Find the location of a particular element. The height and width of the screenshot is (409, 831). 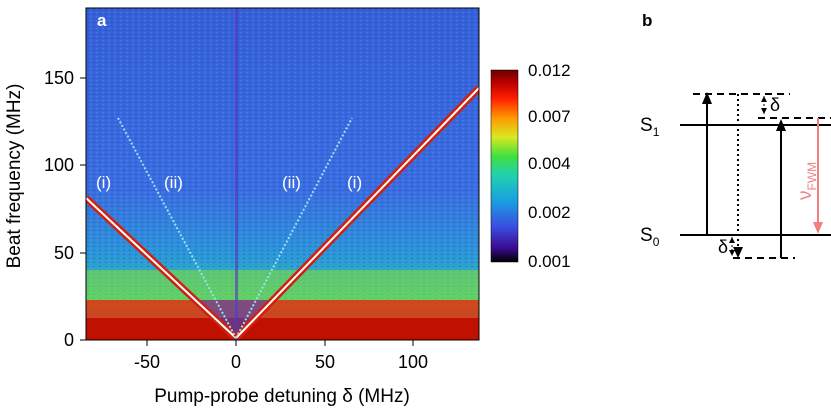

pump-arrow-head is located at coordinates (707, 98).